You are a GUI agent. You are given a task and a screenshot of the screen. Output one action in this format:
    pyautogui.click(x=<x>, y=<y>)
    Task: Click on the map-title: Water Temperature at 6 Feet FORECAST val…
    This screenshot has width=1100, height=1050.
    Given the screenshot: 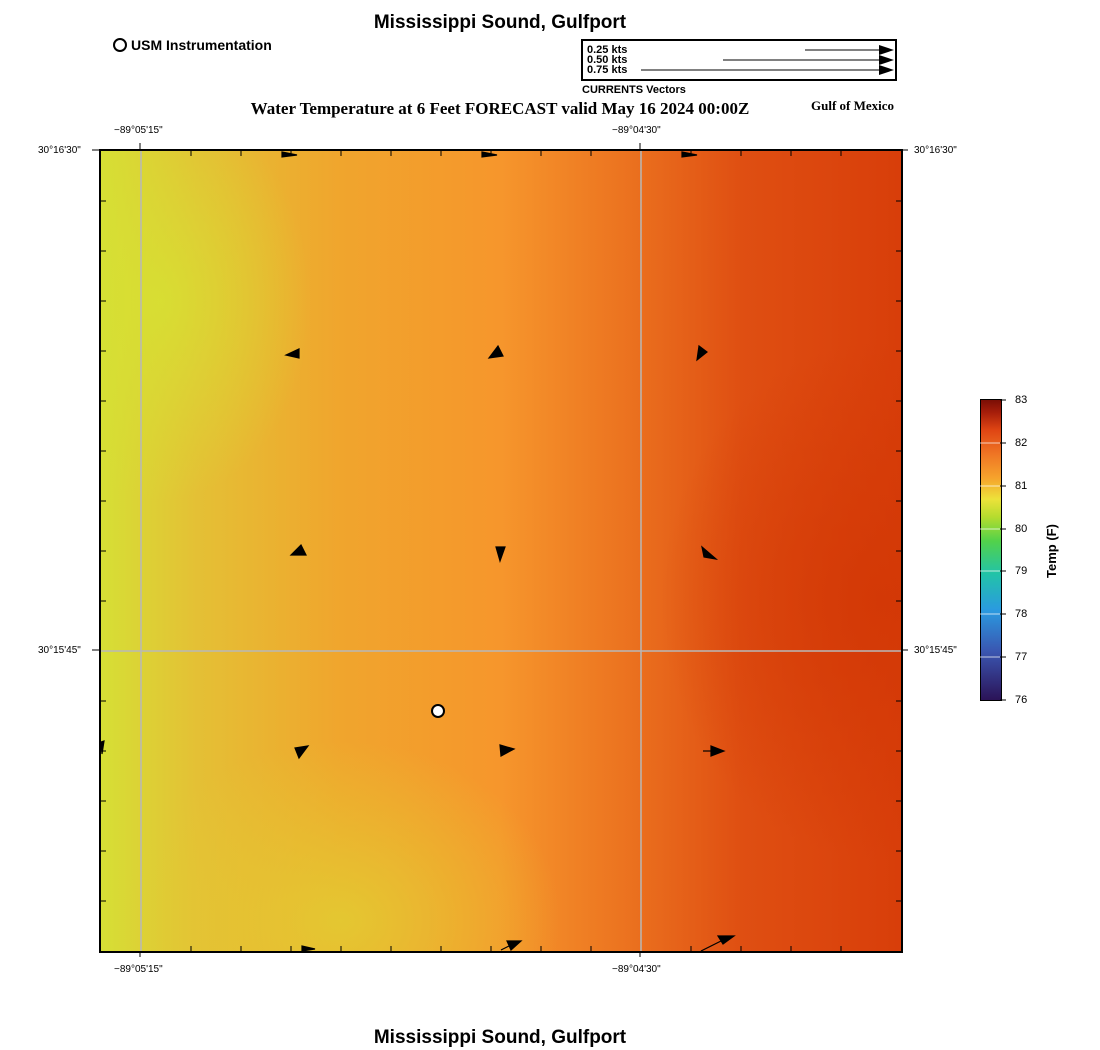 What is the action you would take?
    pyautogui.click(x=500, y=108)
    